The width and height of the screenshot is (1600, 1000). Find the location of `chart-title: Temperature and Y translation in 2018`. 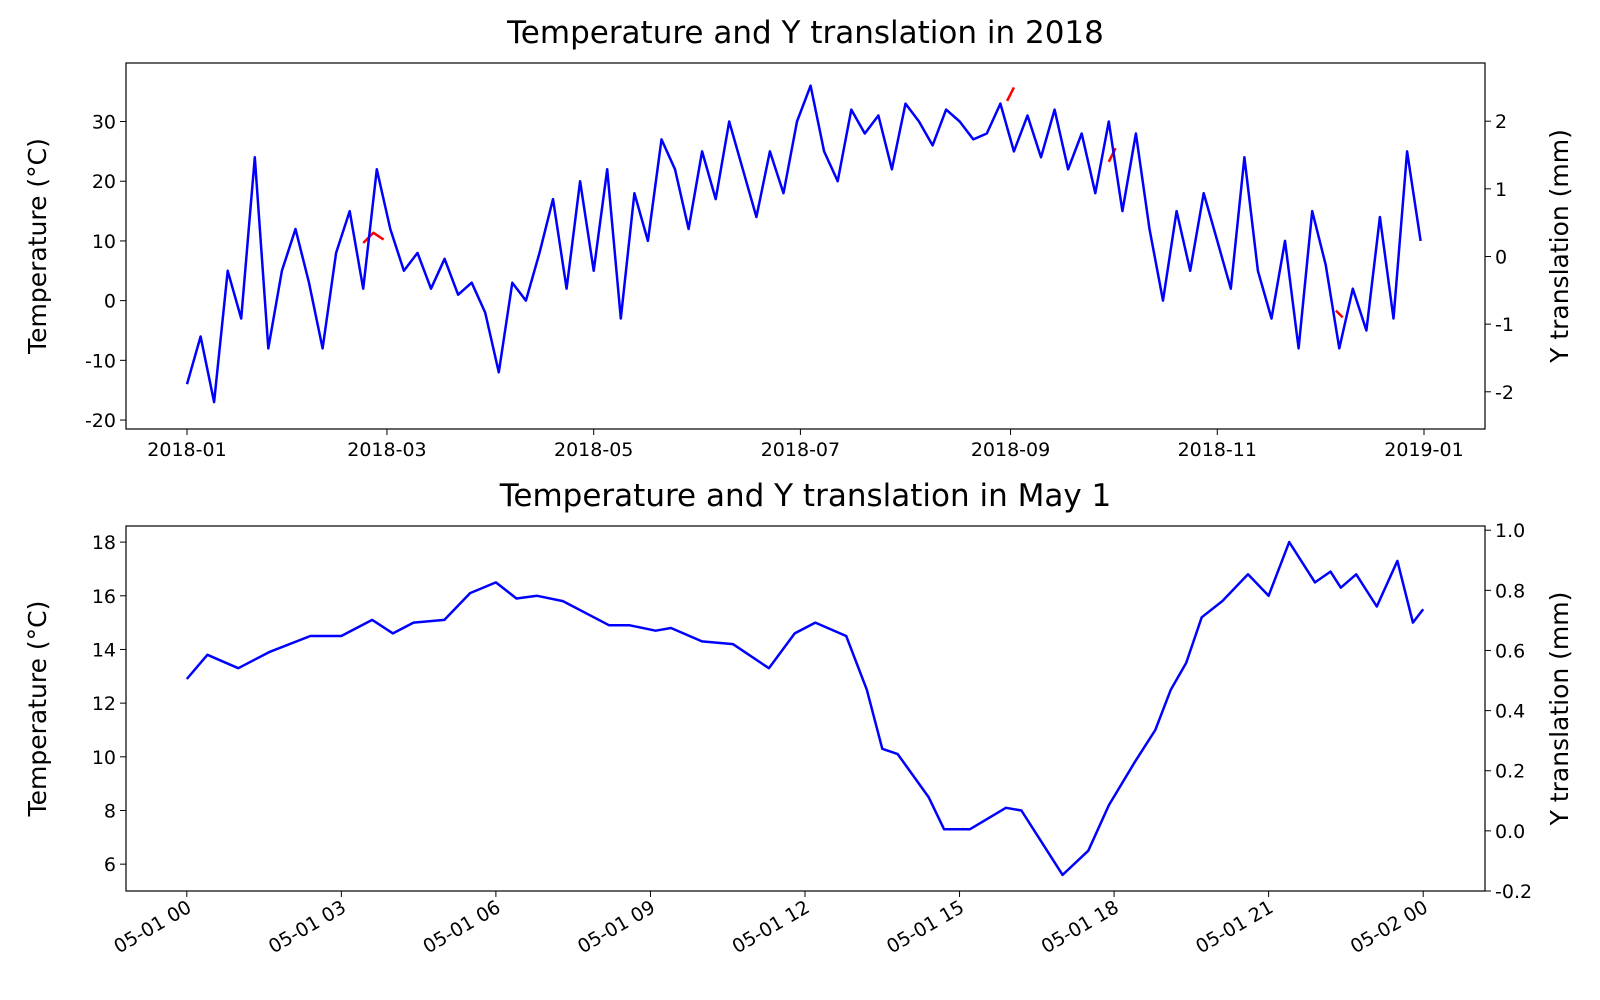

chart-title: Temperature and Y translation in 2018 is located at coordinates (805, 33).